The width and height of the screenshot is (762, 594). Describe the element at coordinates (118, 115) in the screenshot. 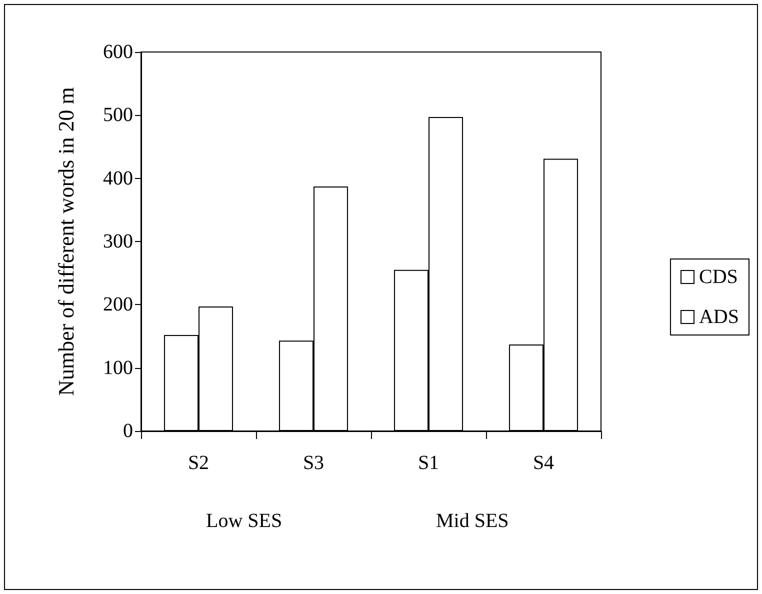

I see `y-tick-label: 500` at that location.